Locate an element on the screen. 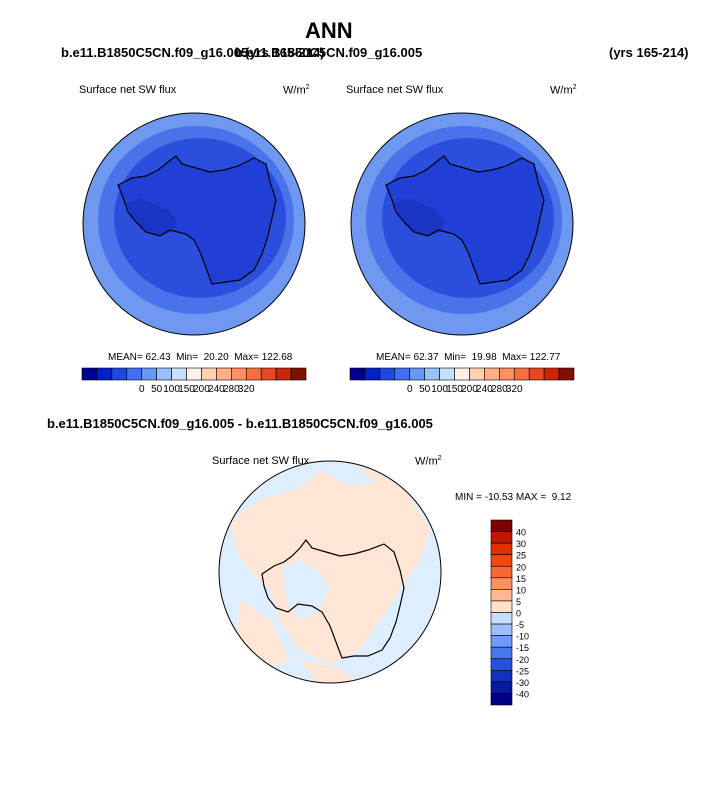 This screenshot has height=798, width=726. panel1-max: 122.68 is located at coordinates (277, 357).